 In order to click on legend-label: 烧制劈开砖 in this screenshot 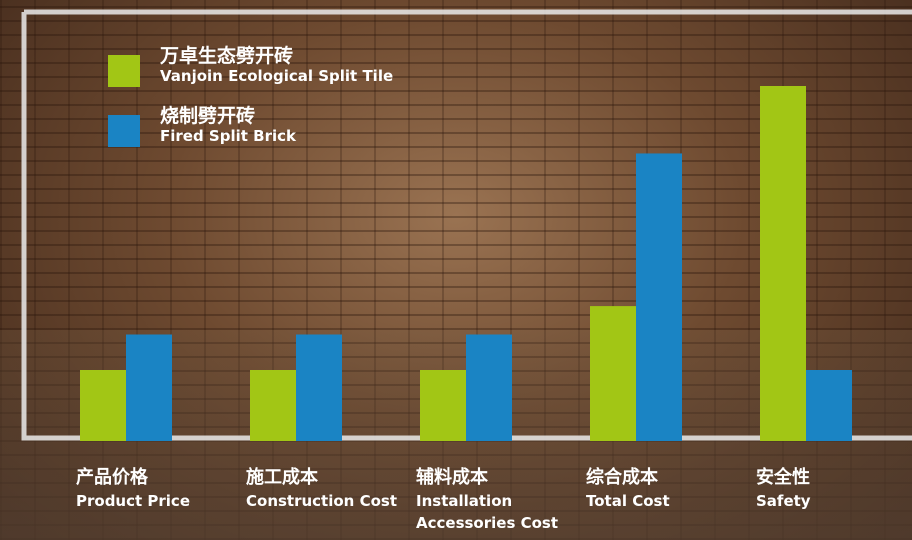, I will do `click(208, 116)`.